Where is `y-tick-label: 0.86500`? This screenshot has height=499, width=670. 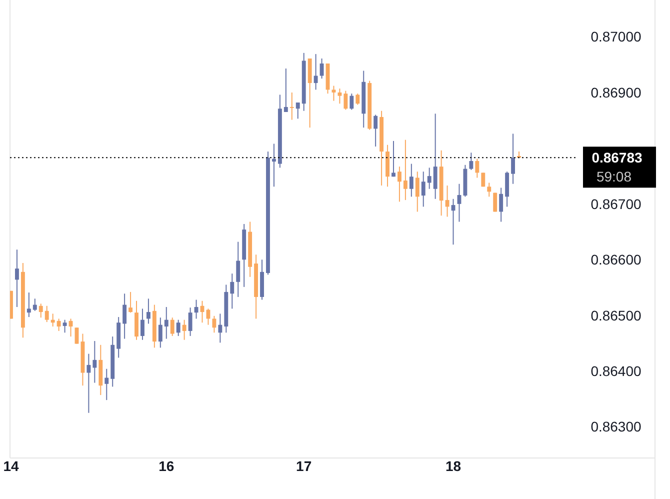
y-tick-label: 0.86500 is located at coordinates (616, 315).